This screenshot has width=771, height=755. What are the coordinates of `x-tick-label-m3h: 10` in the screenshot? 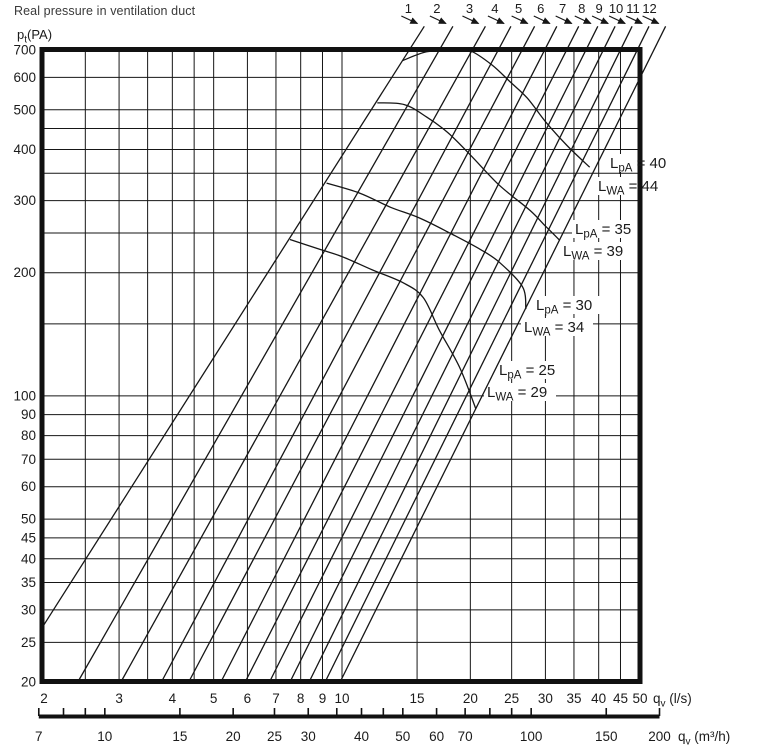 It's located at (104, 736).